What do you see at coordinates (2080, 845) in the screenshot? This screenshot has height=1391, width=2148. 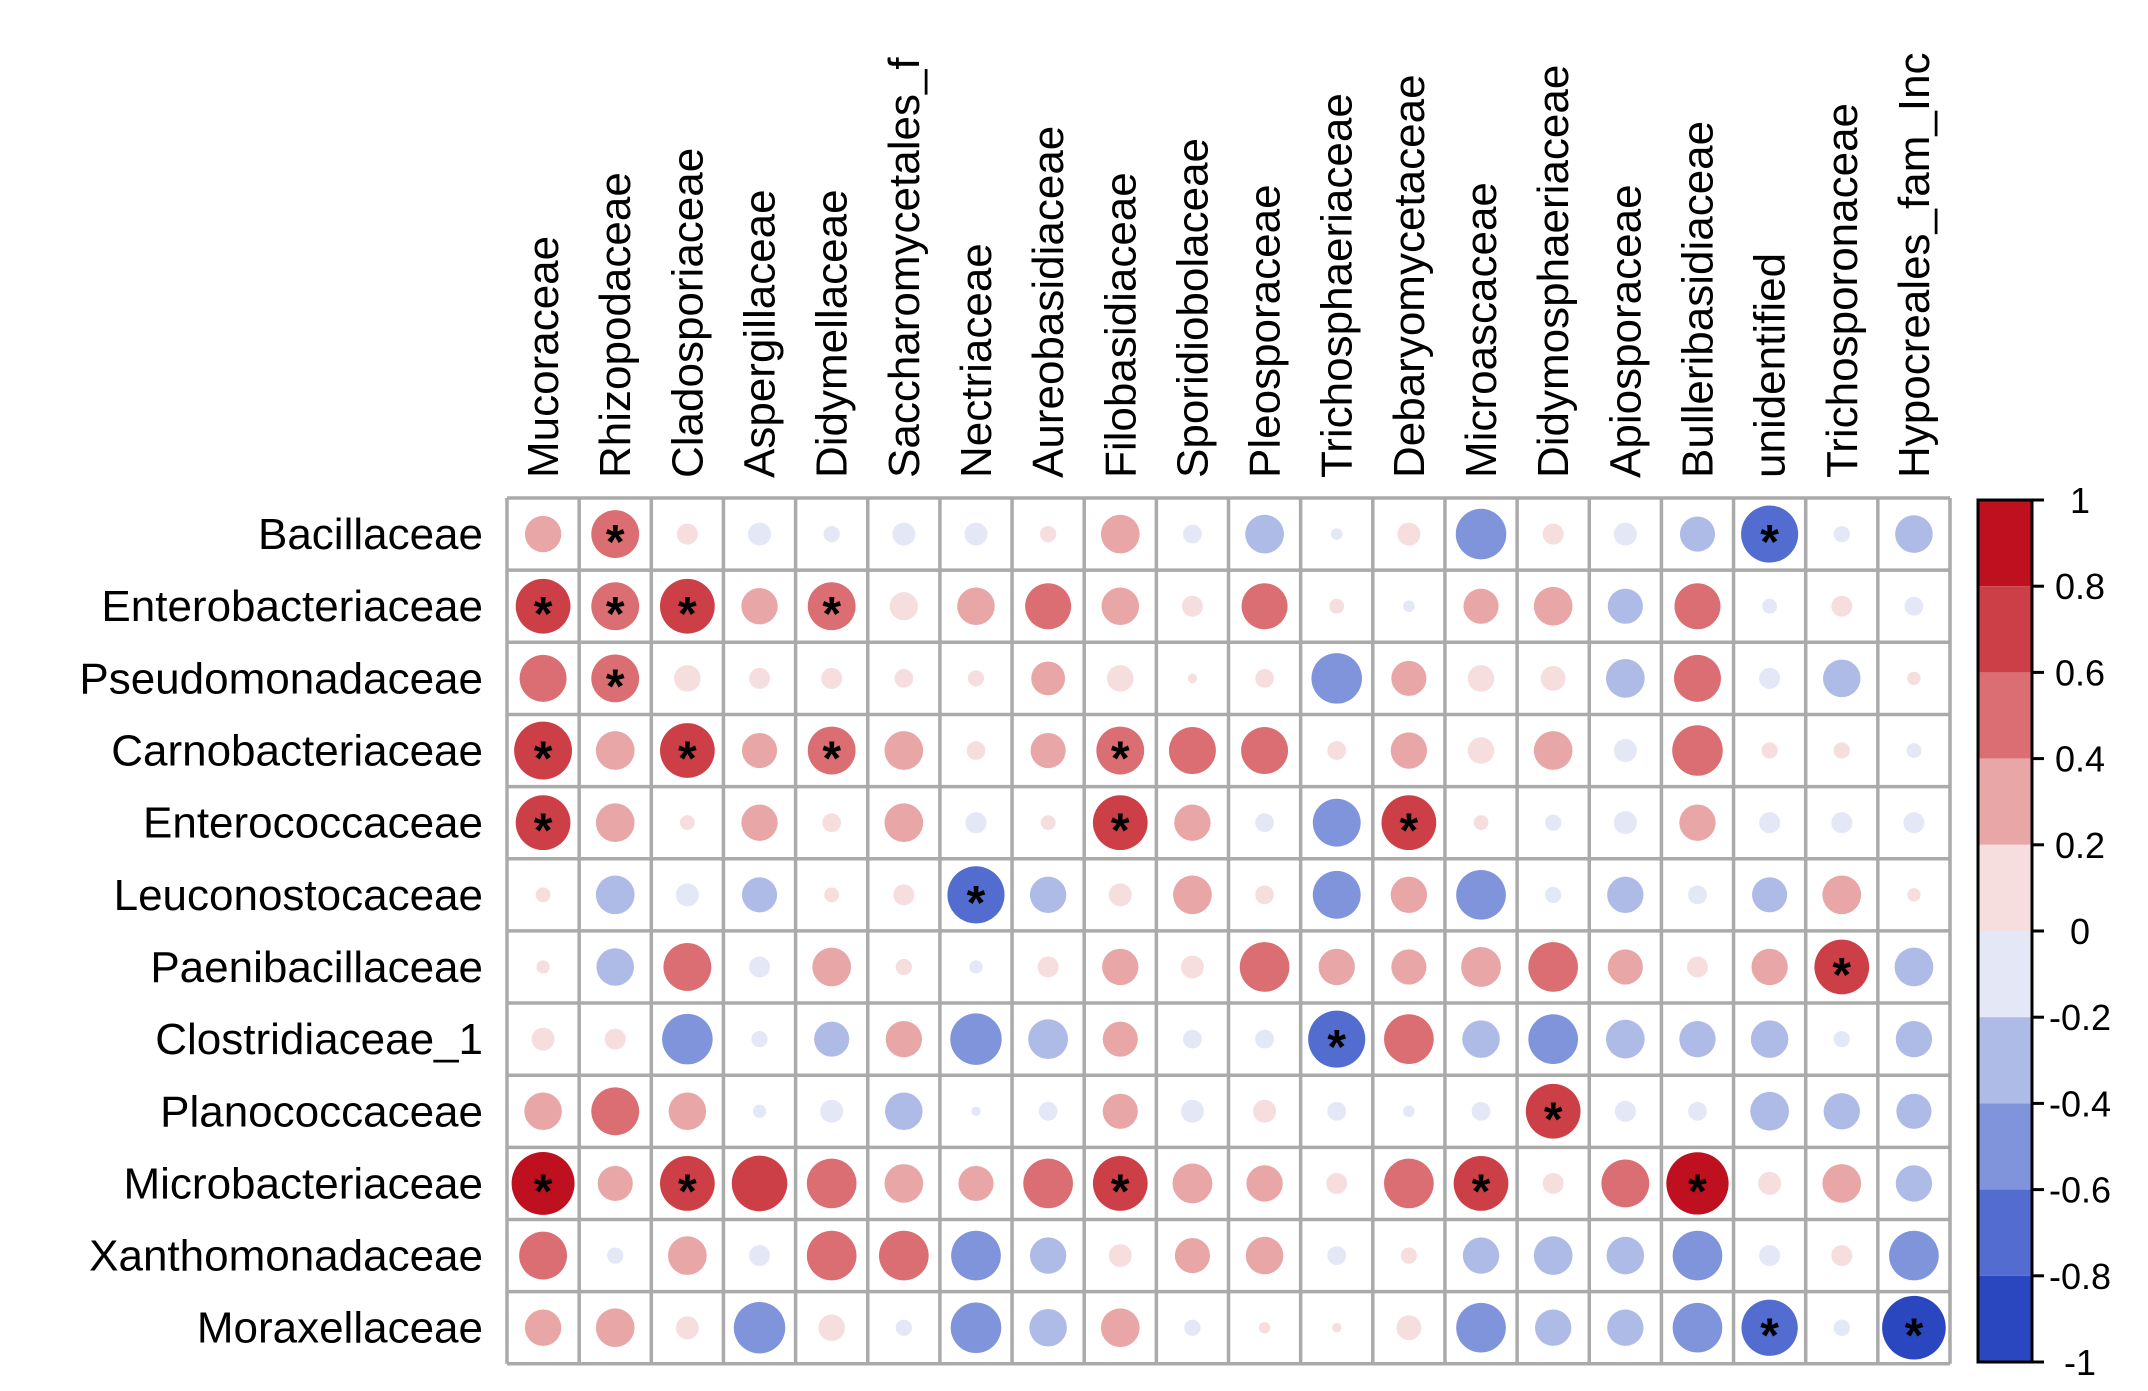 I see `colorbar-tick-label: 0.2` at bounding box center [2080, 845].